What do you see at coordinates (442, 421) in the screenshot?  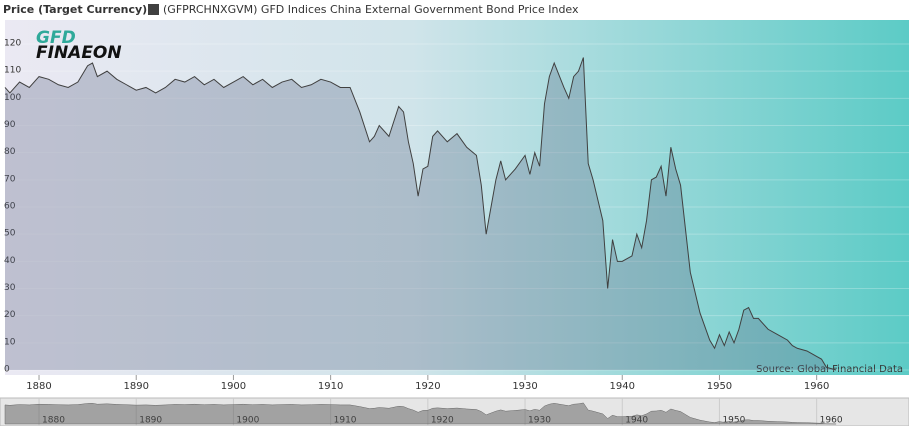 I see `navigator-tick-label: 1920` at bounding box center [442, 421].